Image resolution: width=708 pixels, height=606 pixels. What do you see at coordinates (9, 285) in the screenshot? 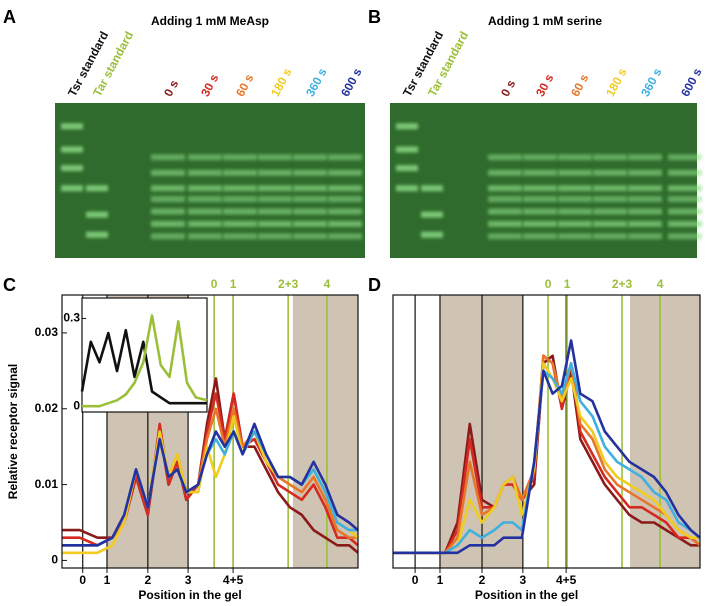
I see `panel-letter: C` at bounding box center [9, 285].